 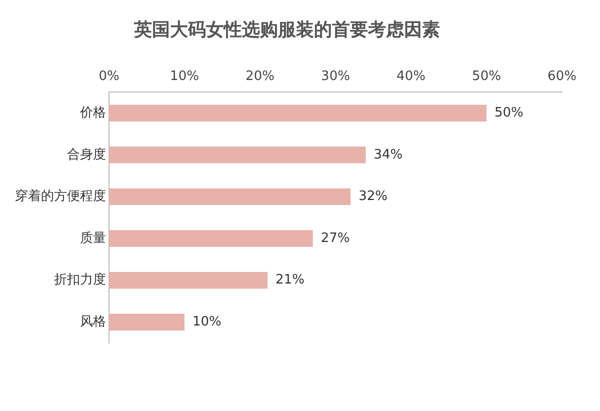 I want to click on x-tick-label: 20%, so click(x=260, y=76).